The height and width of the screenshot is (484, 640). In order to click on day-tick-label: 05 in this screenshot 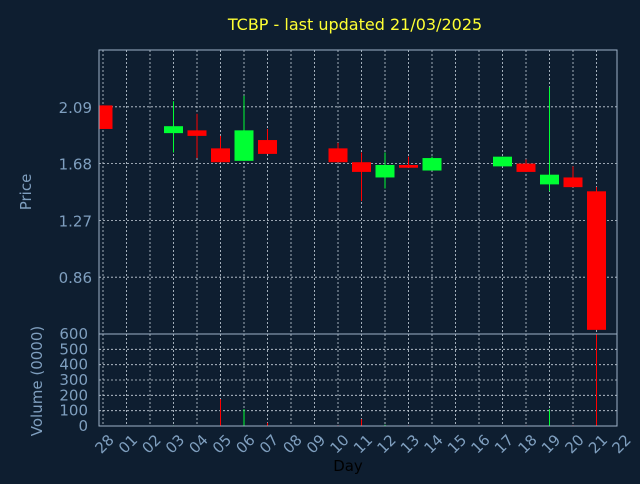, I will do `click(222, 444)`.